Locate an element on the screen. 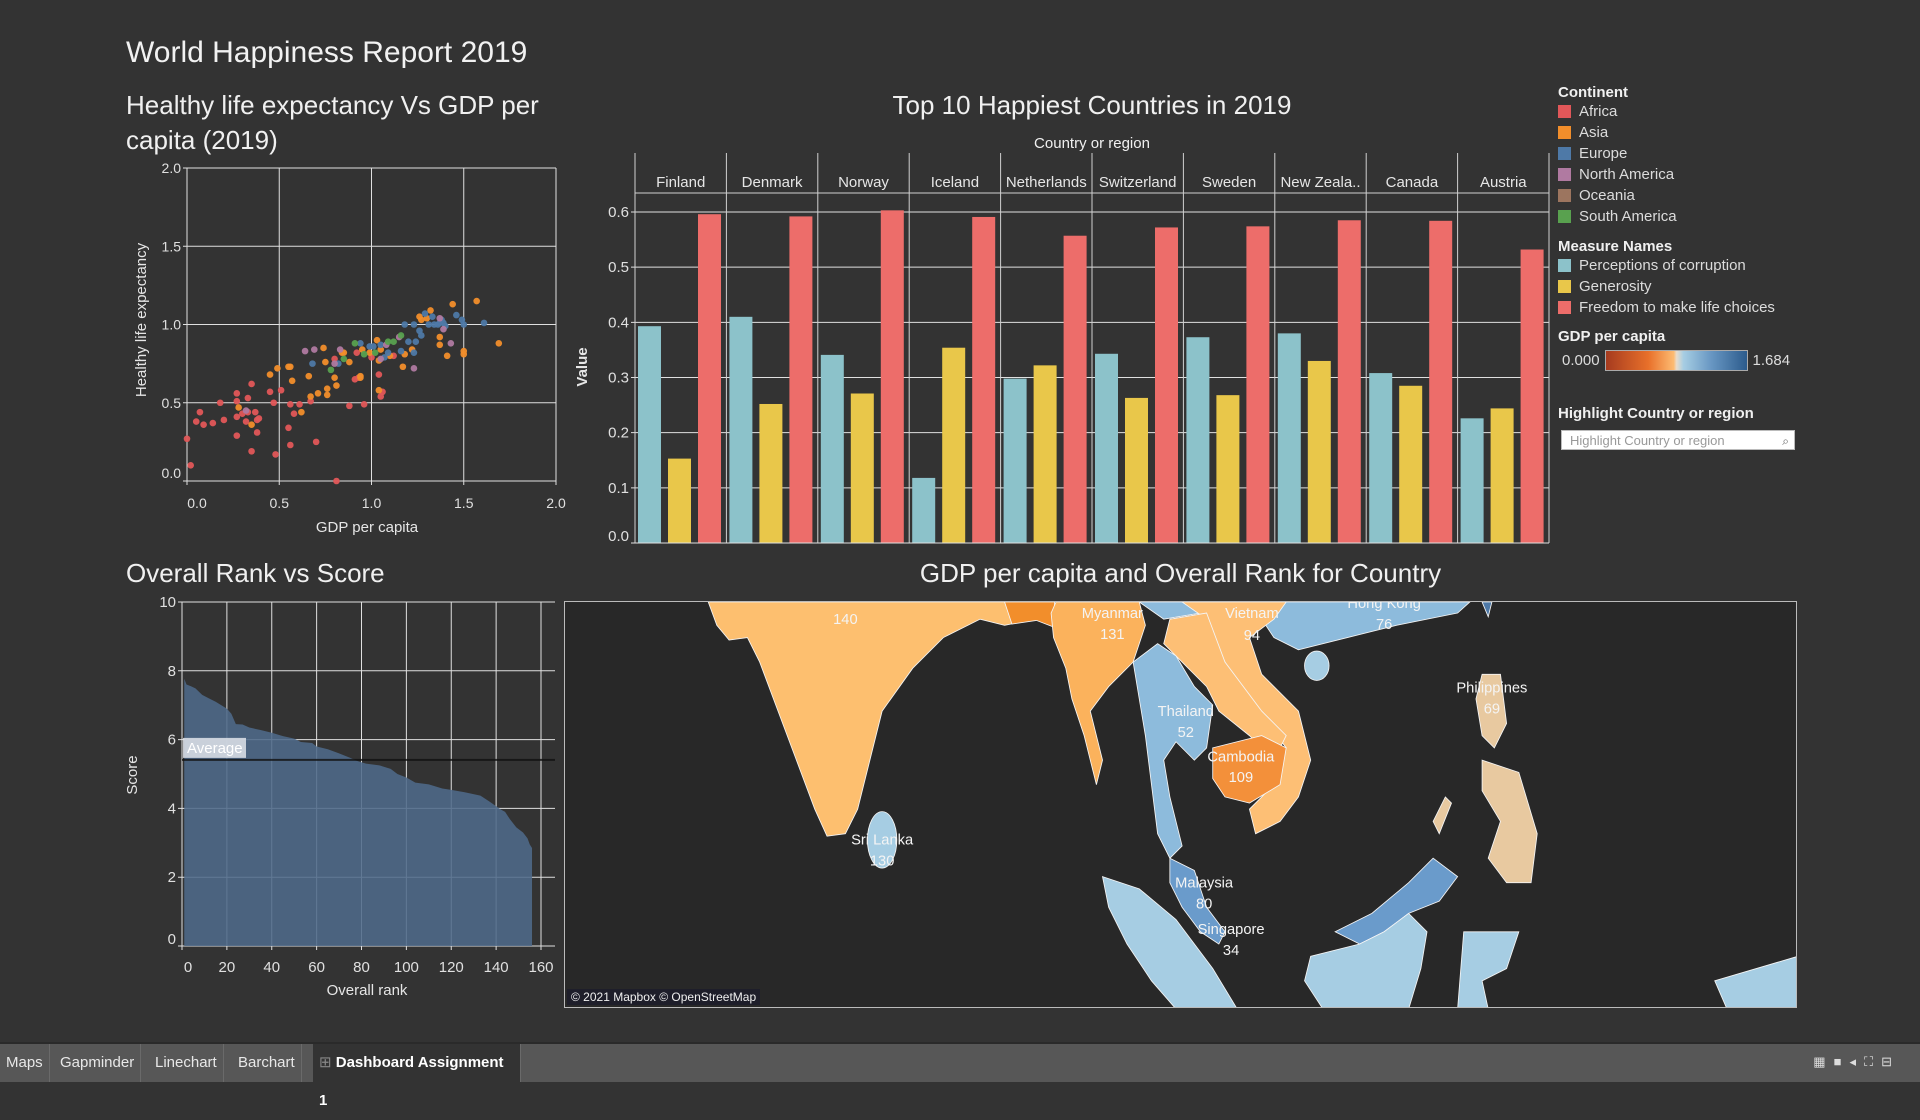 This screenshot has height=1120, width=1920. tab-dashboard-assignment-1: ⊞ Dashboard Assignment 1 is located at coordinates (417, 1076).